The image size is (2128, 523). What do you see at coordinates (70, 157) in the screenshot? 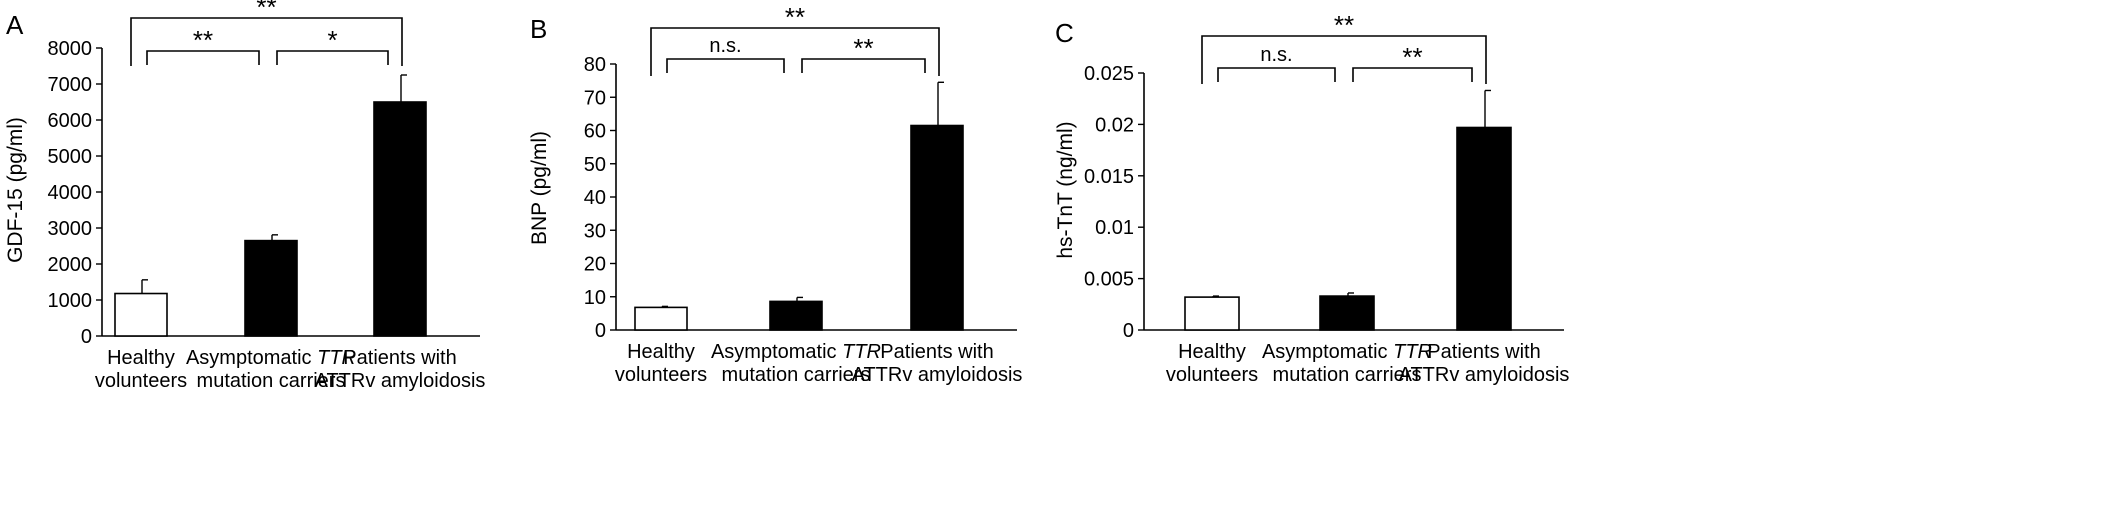
I see `y-tick-label: 5000` at bounding box center [70, 157].